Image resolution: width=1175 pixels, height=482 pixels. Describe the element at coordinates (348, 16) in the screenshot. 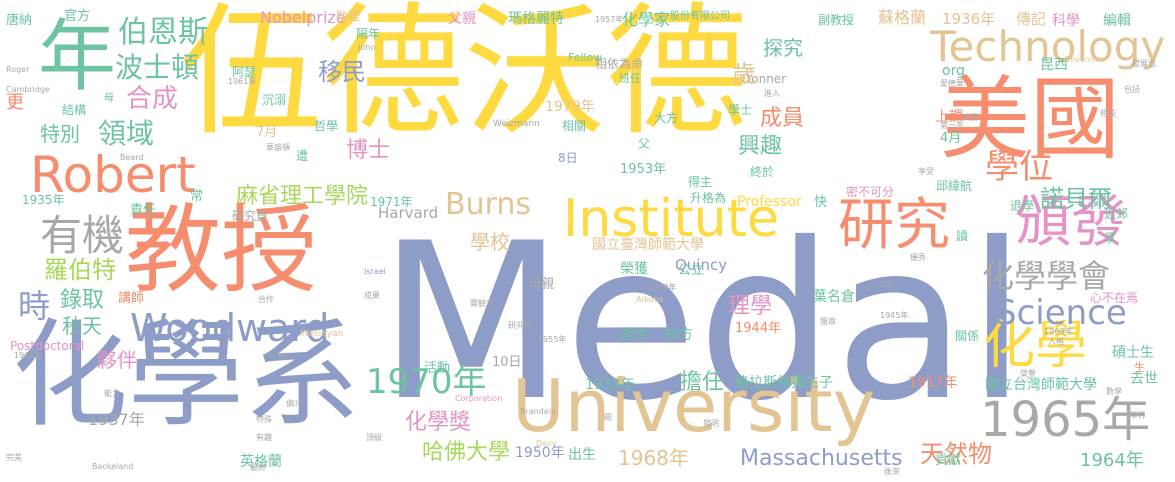

I see `cloud-word: 助理` at that location.